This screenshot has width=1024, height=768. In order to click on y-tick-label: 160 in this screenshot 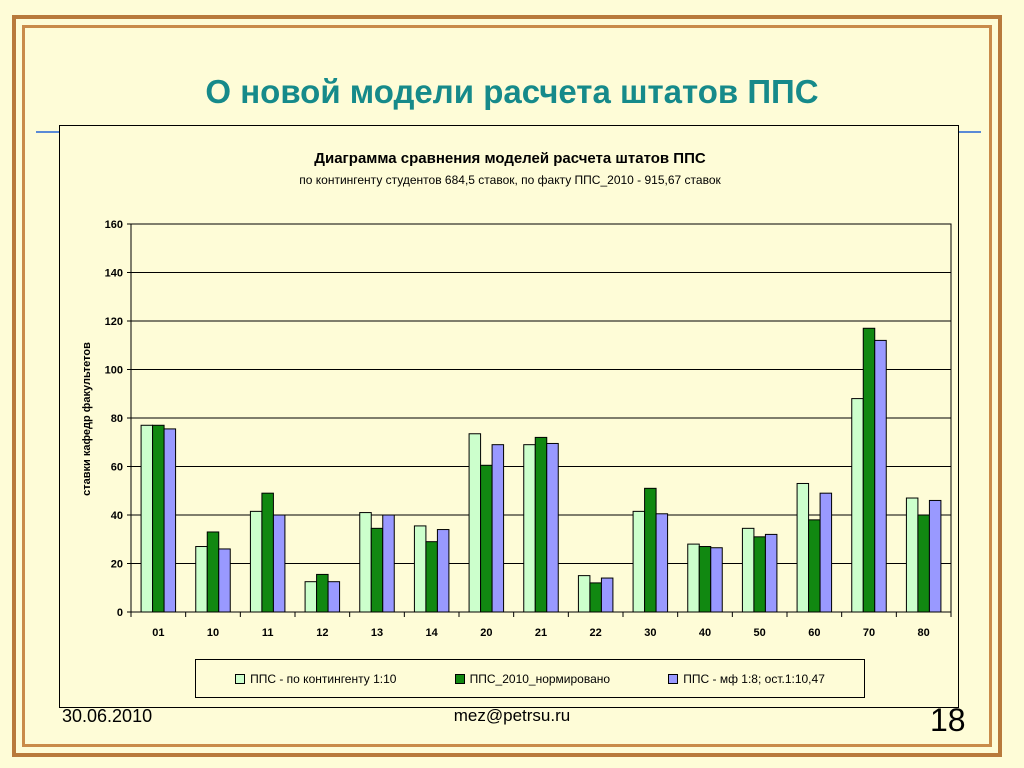, I will do `click(114, 225)`.